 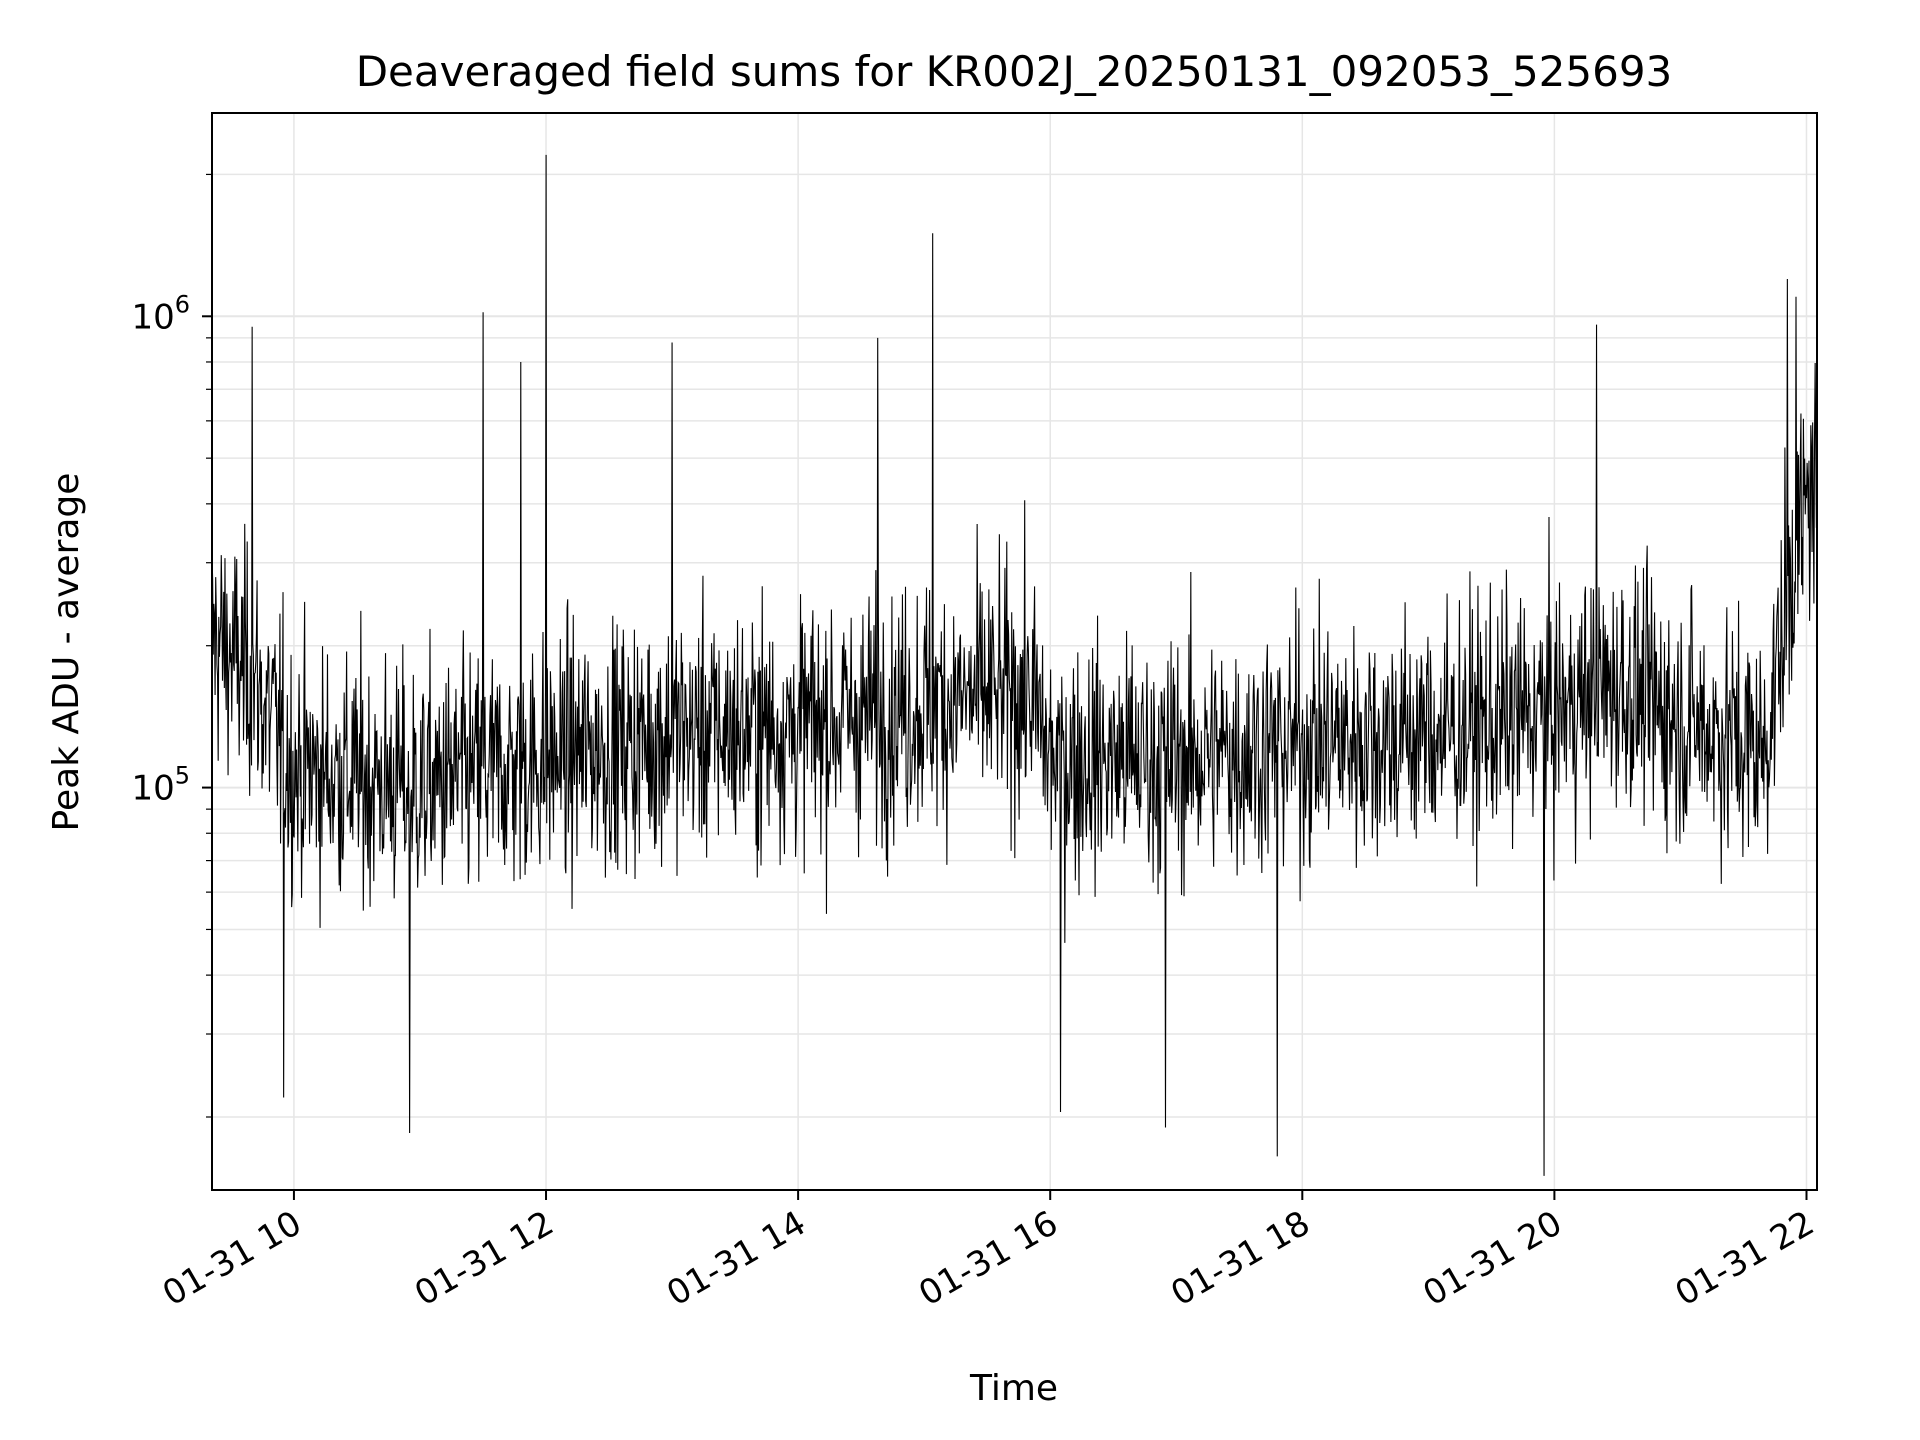 I want to click on y-tick-label: 10⁶, so click(x=160, y=313).